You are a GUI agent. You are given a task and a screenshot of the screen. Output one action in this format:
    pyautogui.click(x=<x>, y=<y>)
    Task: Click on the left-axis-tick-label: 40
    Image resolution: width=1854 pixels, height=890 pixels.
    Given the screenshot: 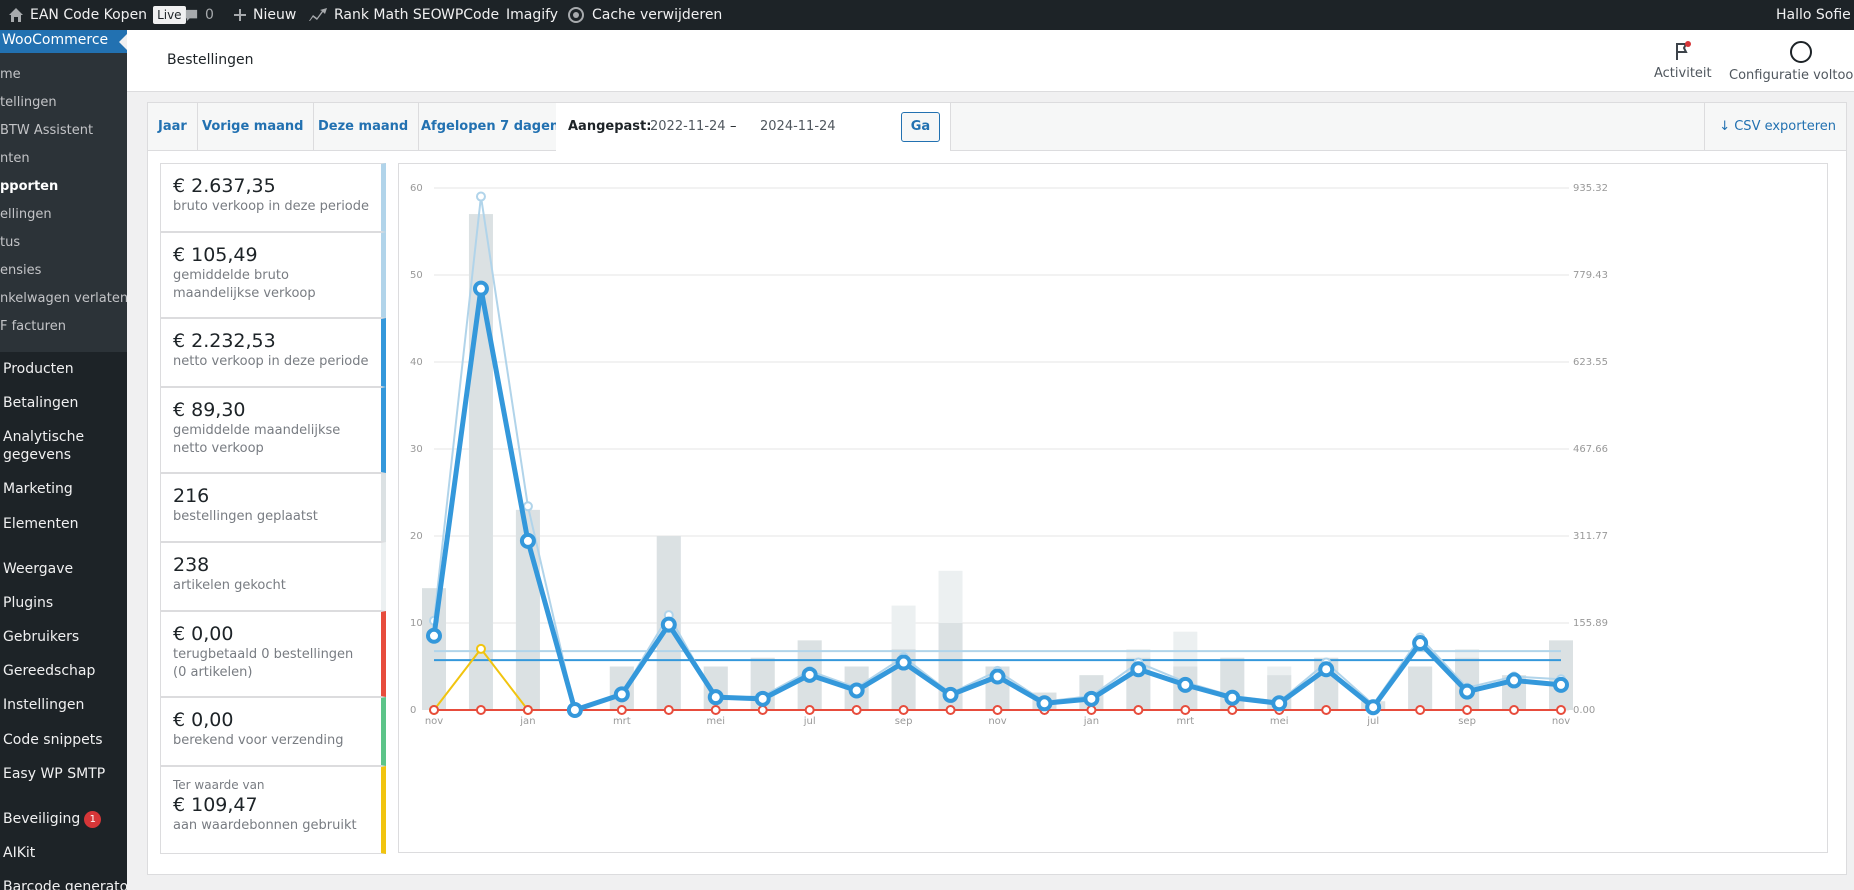 What is the action you would take?
    pyautogui.click(x=416, y=362)
    